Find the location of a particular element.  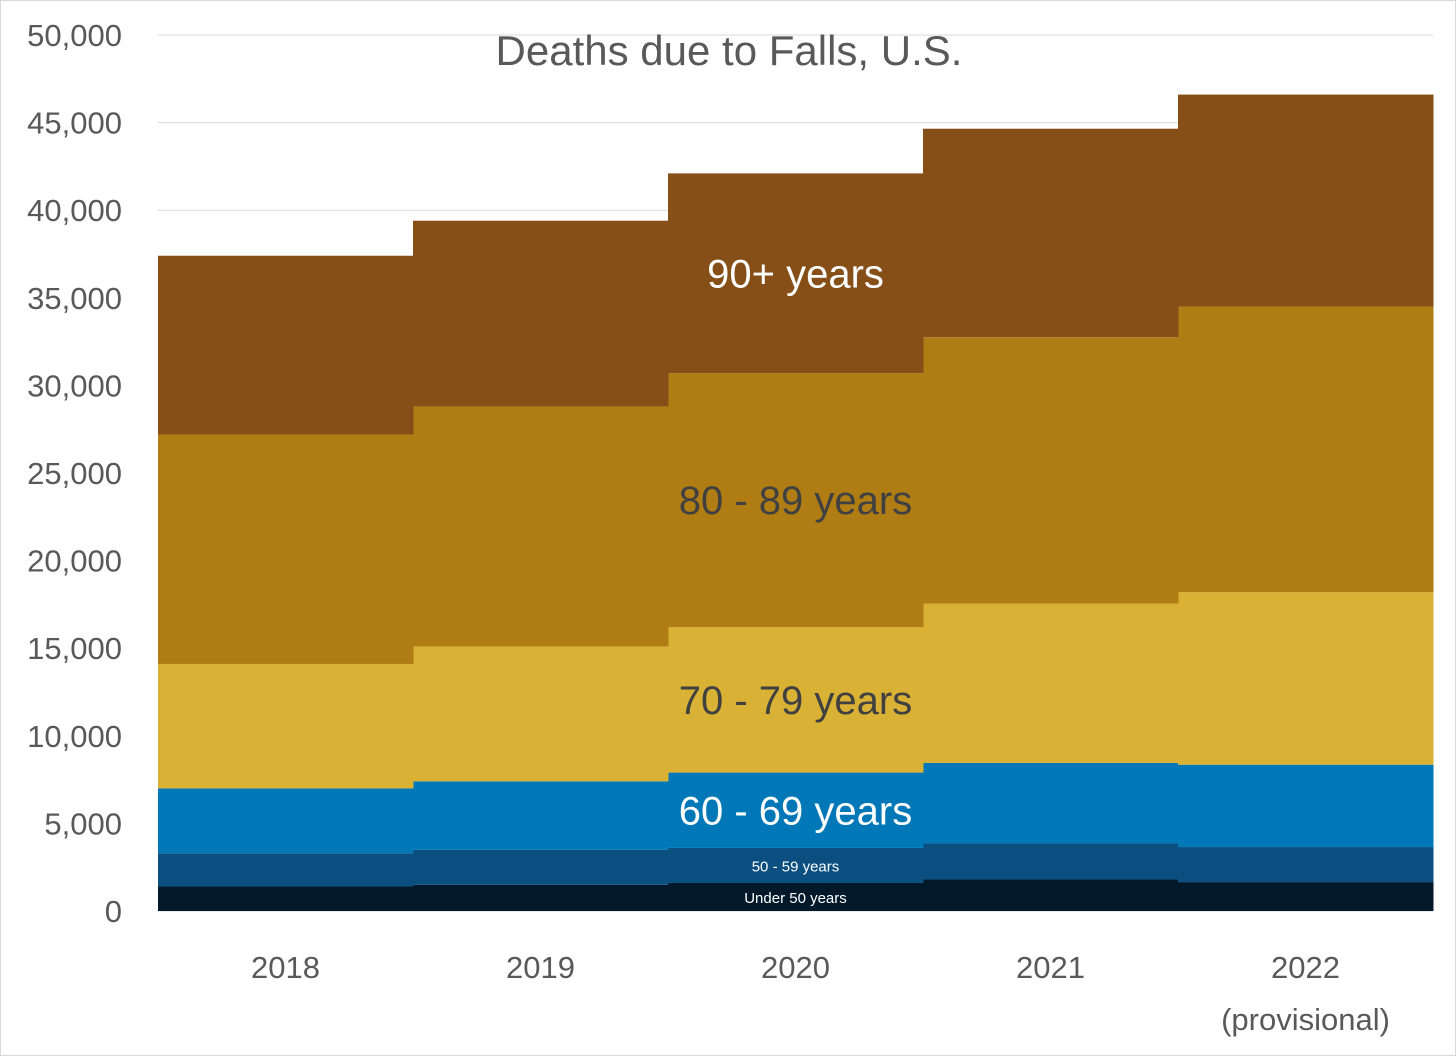

series-label: 50 - 59 years is located at coordinates (796, 866).